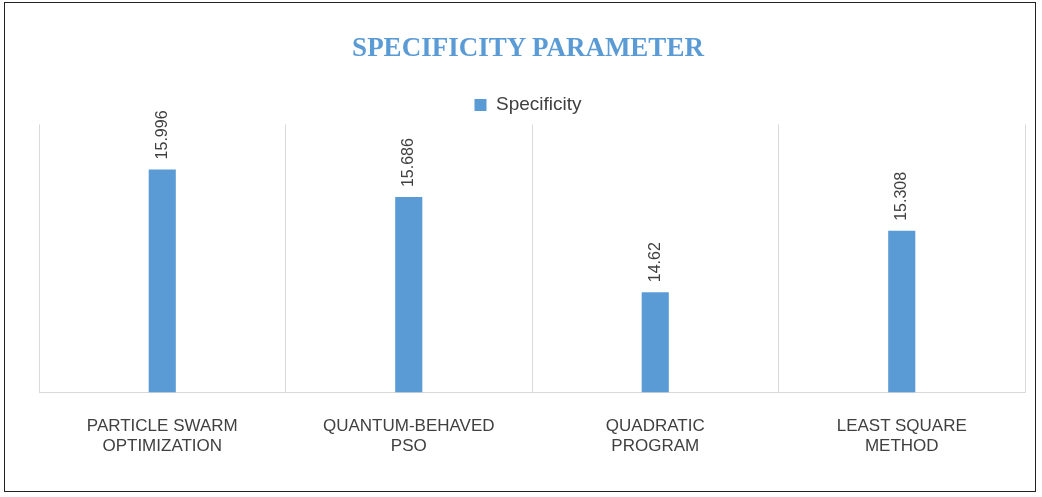  I want to click on data-label: 15.996, so click(161, 135).